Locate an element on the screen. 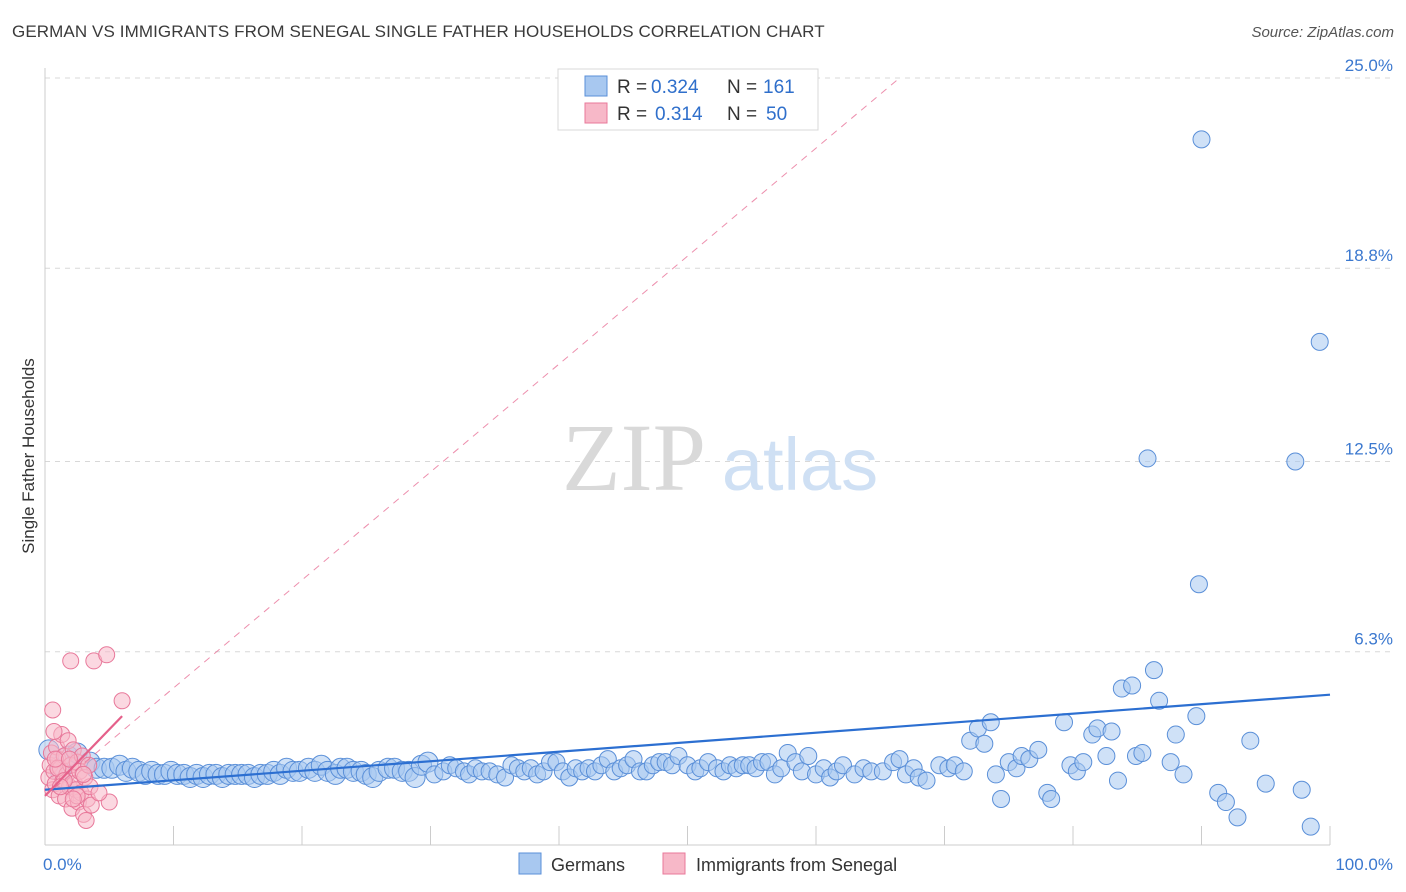 This screenshot has width=1406, height=892. watermark-atlas: atlas is located at coordinates (800, 464).